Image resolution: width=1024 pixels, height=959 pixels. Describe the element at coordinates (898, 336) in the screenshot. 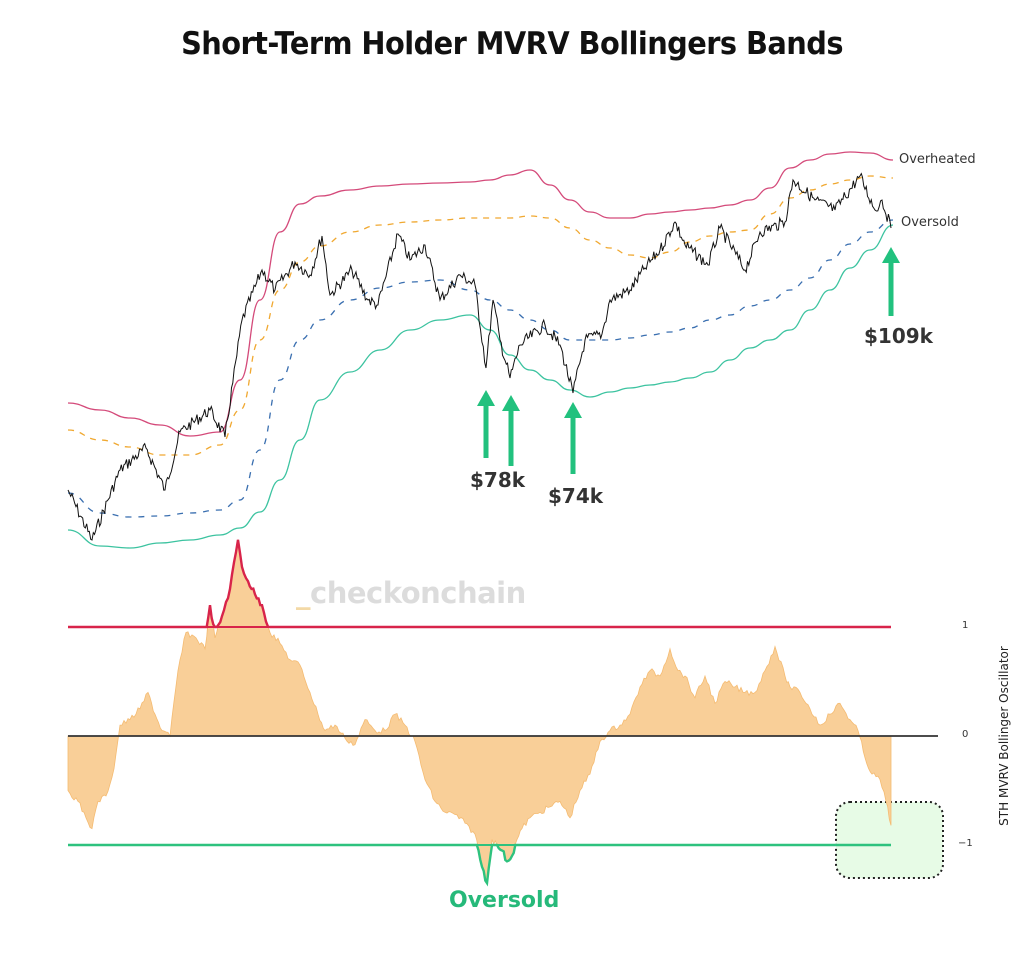

I see `price-label-109k: $109k` at that location.